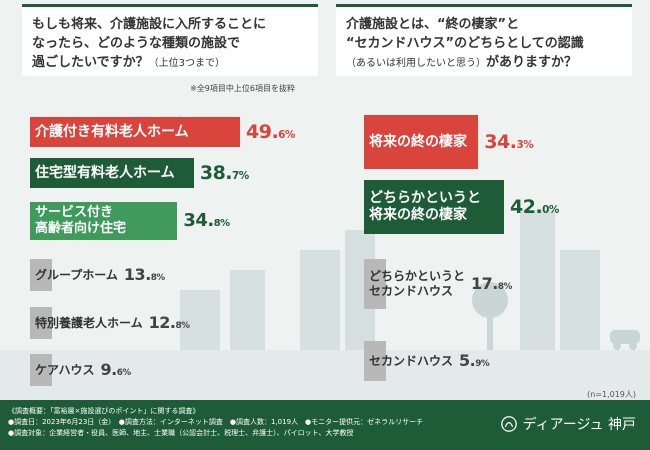 The width and height of the screenshot is (650, 450). Describe the element at coordinates (186, 63) in the screenshot. I see `left-question-sub: （上位3つまで）` at that location.